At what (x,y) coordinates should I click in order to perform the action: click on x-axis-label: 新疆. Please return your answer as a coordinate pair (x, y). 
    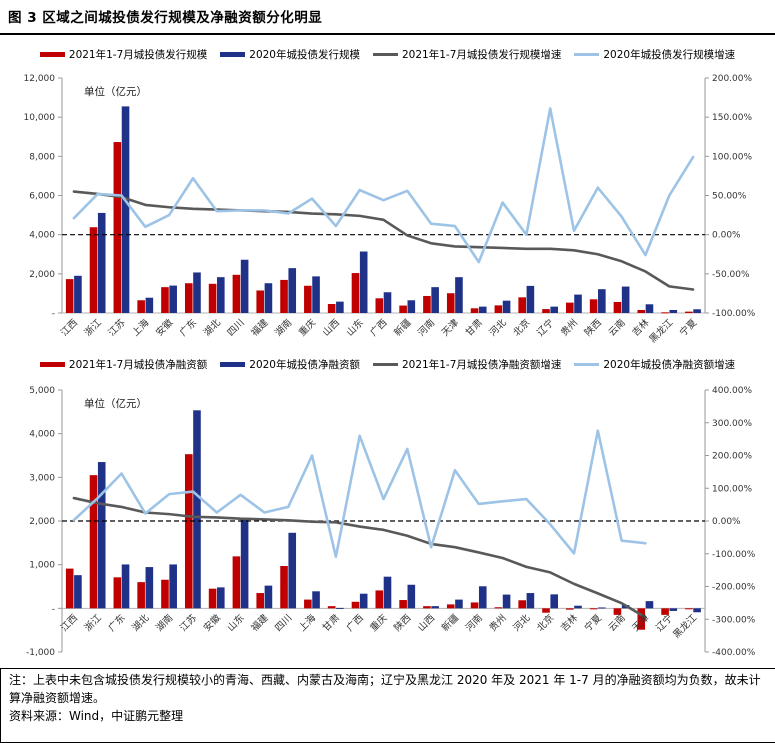
    Looking at the image, I should click on (403, 327).